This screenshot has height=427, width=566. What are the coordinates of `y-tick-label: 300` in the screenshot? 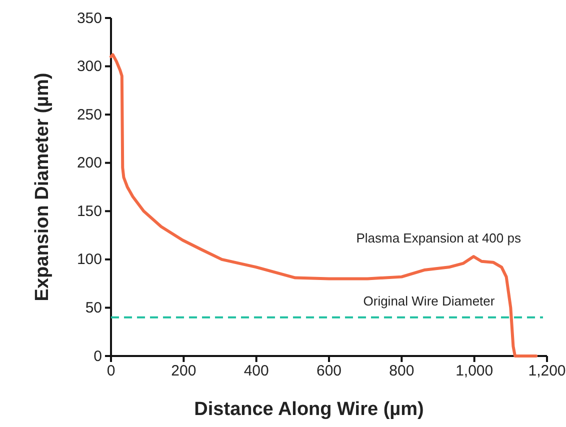 It's located at (89, 67).